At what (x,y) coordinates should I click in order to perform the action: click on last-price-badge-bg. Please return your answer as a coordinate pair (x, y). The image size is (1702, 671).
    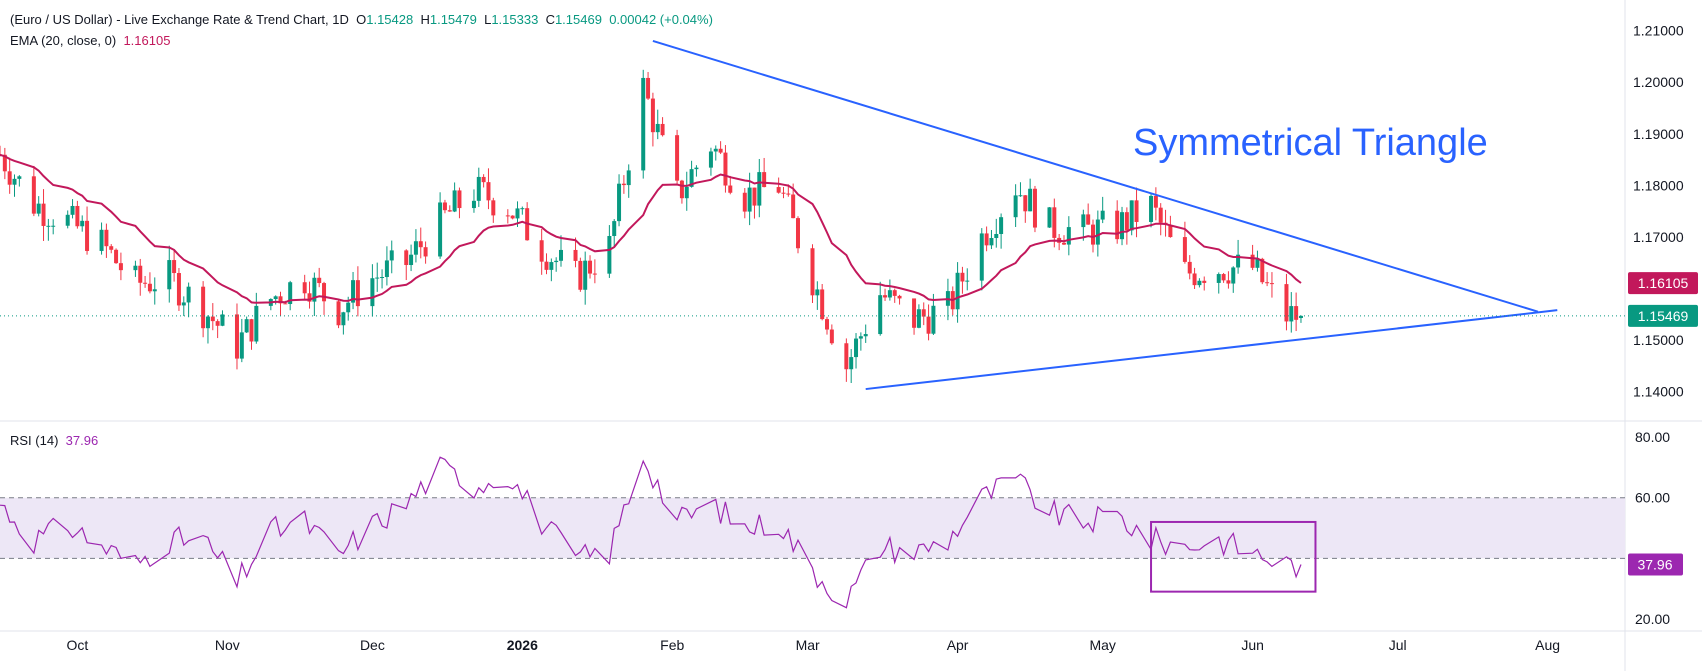
    Looking at the image, I should click on (1663, 315).